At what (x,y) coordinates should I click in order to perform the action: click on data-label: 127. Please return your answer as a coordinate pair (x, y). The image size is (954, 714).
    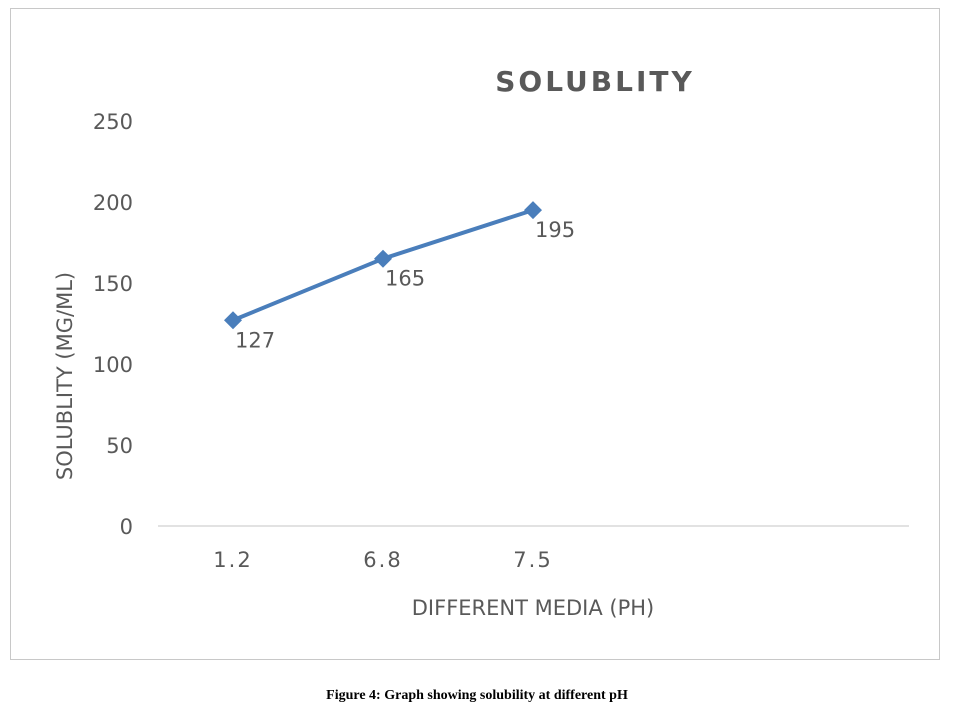
    Looking at the image, I should click on (255, 340).